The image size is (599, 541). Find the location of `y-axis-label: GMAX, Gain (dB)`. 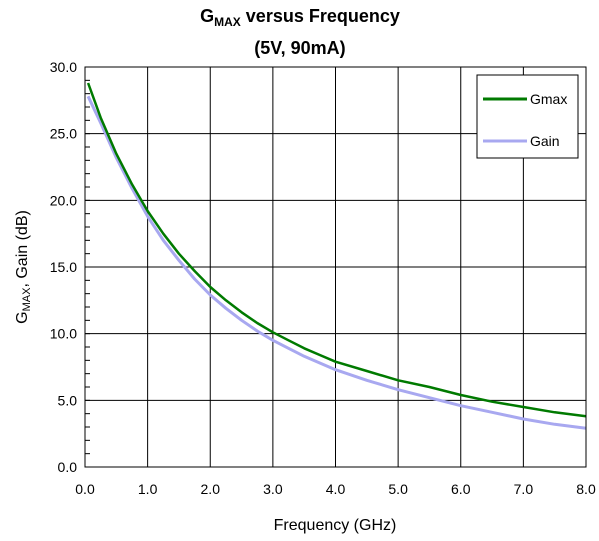

y-axis-label: GMAX, Gain (dB) is located at coordinates (23, 267).